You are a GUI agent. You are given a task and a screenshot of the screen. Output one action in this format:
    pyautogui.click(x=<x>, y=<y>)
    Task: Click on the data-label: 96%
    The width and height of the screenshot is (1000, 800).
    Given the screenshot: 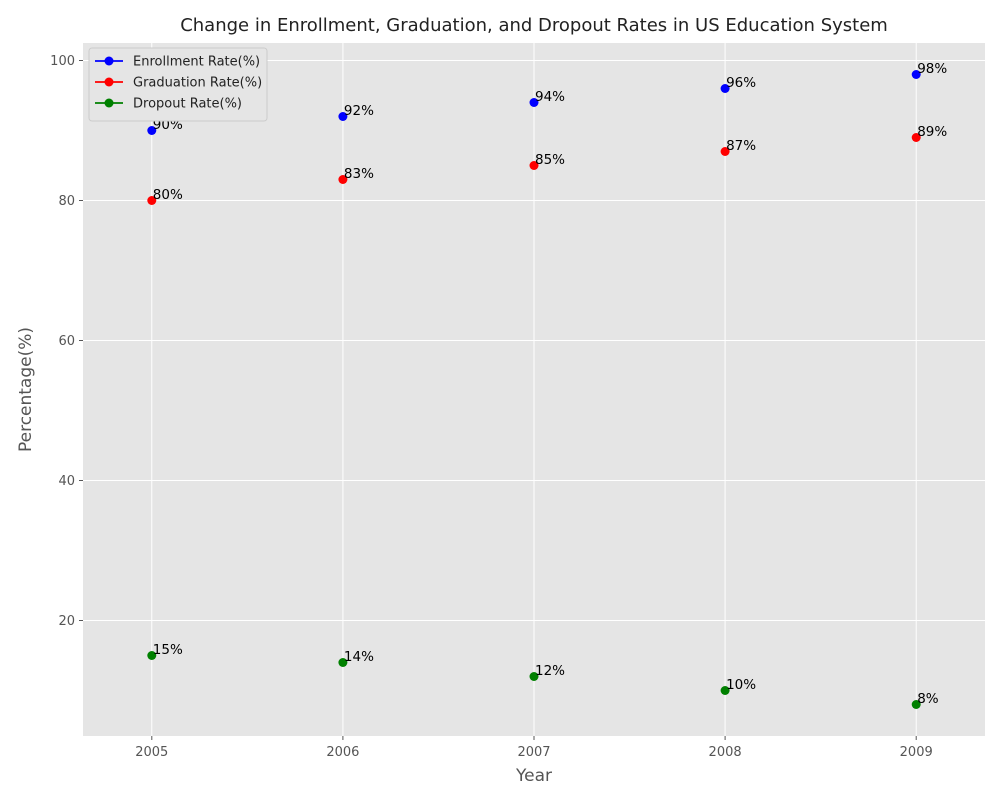 What is the action you would take?
    pyautogui.click(x=741, y=83)
    